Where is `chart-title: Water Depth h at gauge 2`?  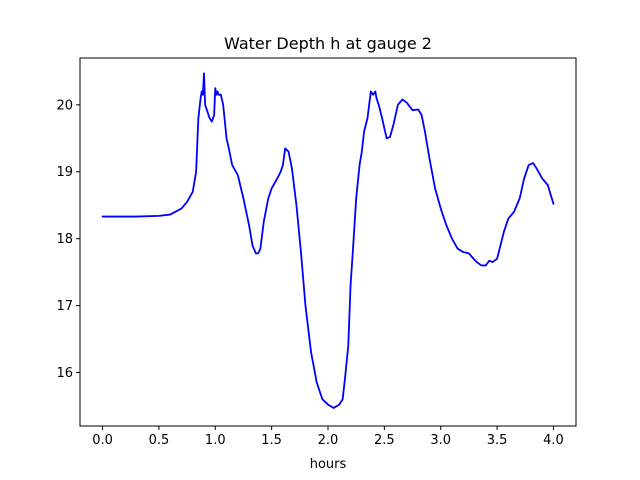 chart-title: Water Depth h at gauge 2 is located at coordinates (328, 43).